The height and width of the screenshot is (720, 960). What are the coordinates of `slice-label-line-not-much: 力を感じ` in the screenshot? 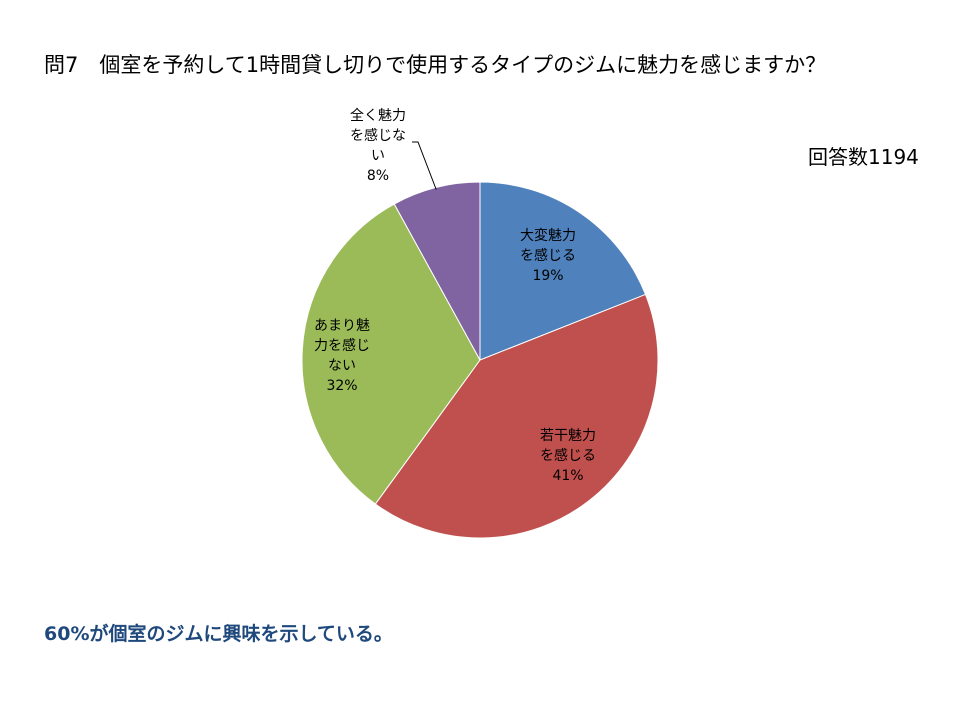 It's located at (342, 345).